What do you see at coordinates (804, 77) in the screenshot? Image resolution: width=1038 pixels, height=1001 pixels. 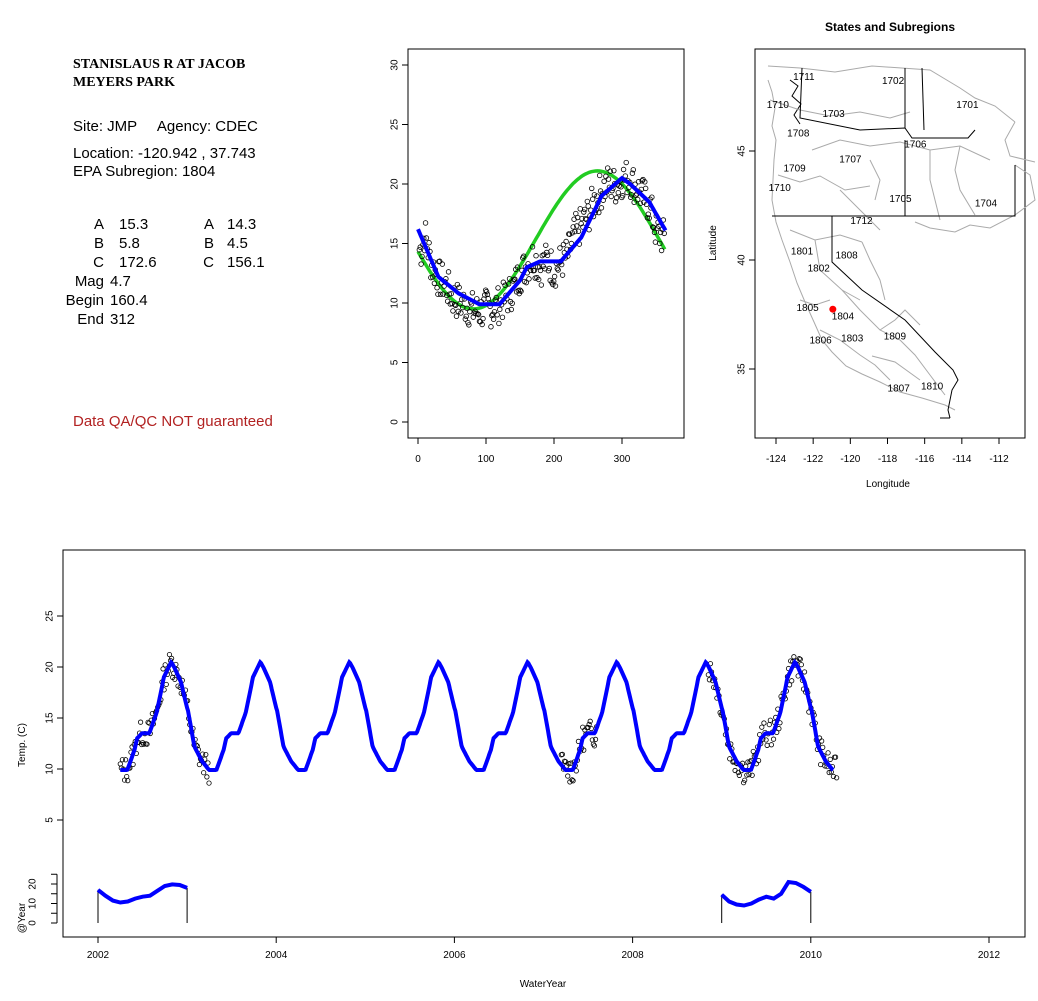 I see `subregion-label: 1711` at bounding box center [804, 77].